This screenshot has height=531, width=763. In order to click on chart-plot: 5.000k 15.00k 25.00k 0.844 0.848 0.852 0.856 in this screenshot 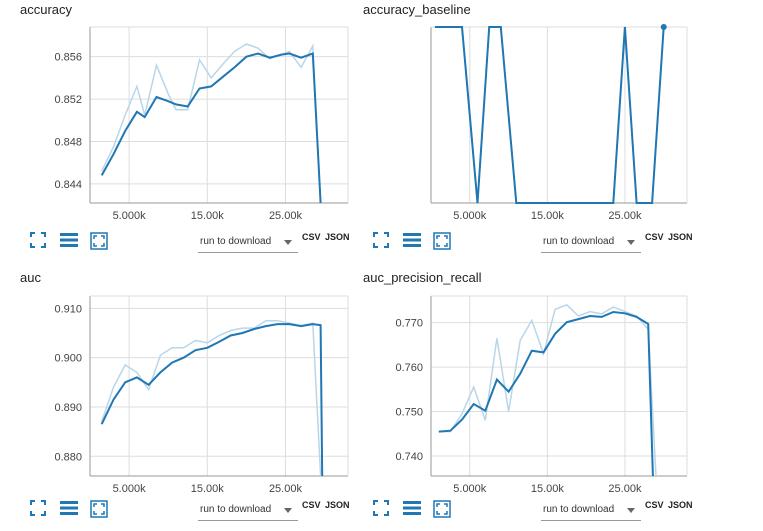, I will do `click(201, 124)`.